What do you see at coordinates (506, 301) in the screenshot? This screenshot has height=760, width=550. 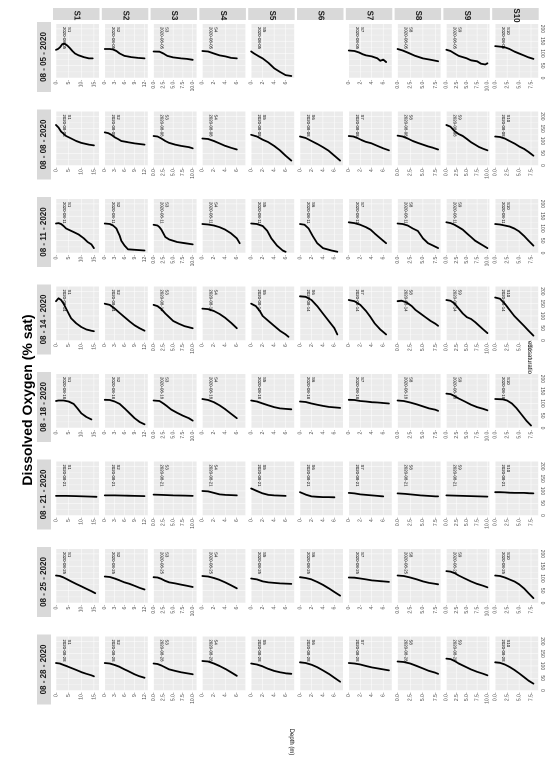 I see `panel-tag: S102020-08-14` at bounding box center [506, 301].